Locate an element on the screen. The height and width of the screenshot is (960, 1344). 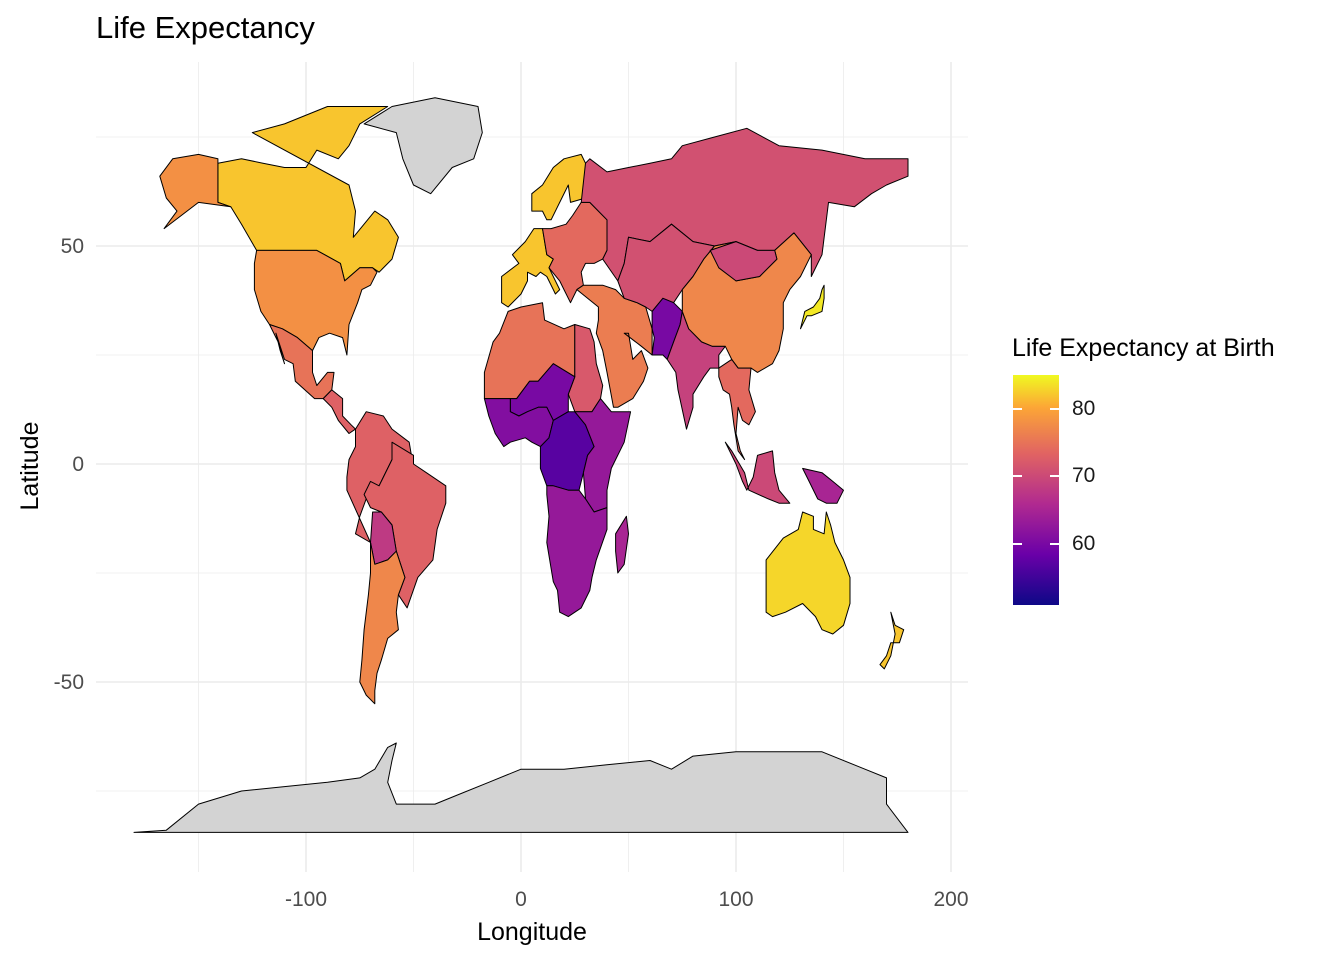
region-southeast-asia is located at coordinates (737, 409).